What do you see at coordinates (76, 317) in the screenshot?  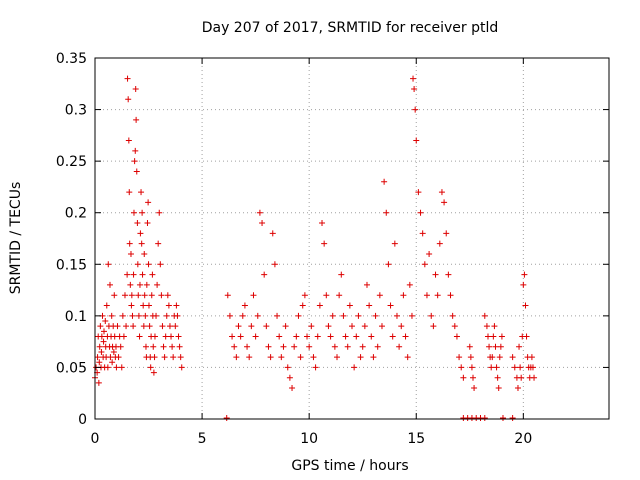 I see `y-tick-label: 0.1` at bounding box center [76, 317].